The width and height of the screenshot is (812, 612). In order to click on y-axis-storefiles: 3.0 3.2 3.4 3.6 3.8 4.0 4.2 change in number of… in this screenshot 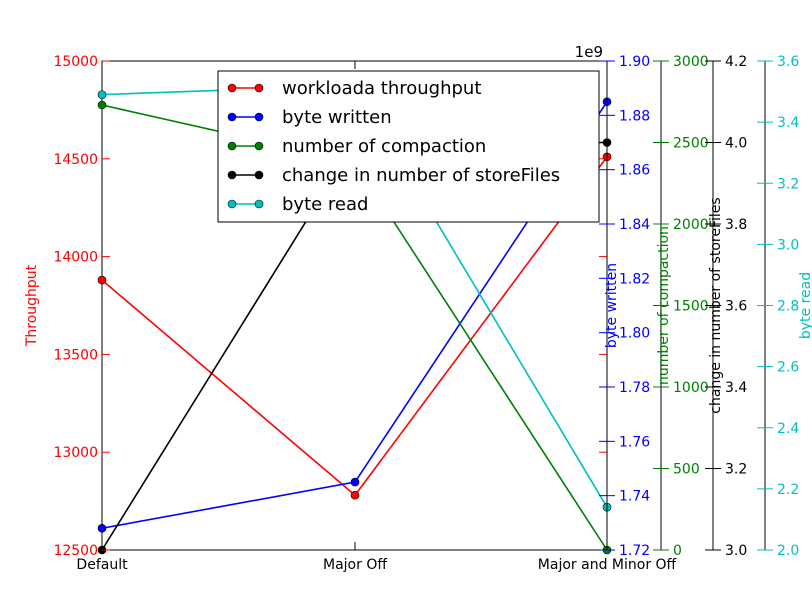, I will do `click(726, 306)`.